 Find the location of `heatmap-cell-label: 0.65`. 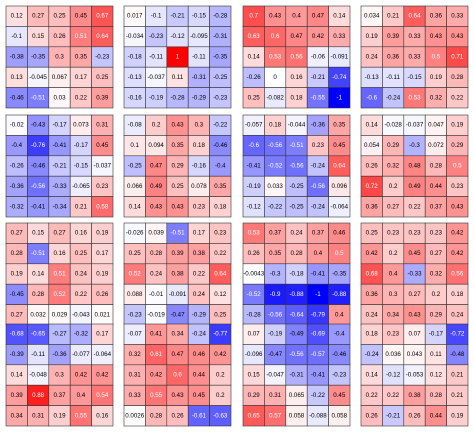

heatmap-cell-label: 0.65 is located at coordinates (254, 415).